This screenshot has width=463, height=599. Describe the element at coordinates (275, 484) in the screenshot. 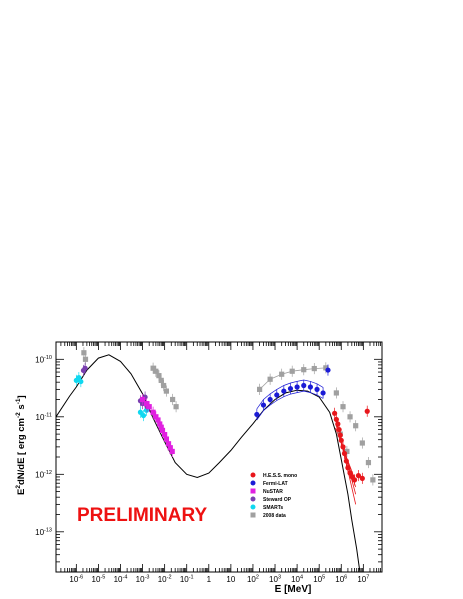

I see `legend-label: Fermi-LAT` at that location.